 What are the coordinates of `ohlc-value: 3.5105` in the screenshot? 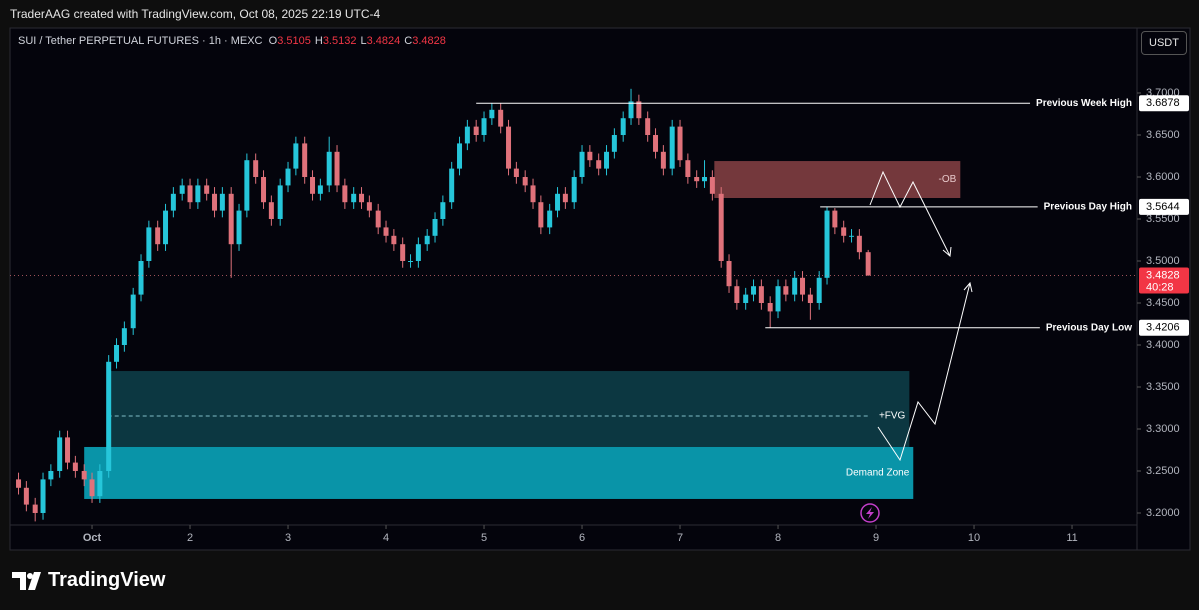 It's located at (294, 41).